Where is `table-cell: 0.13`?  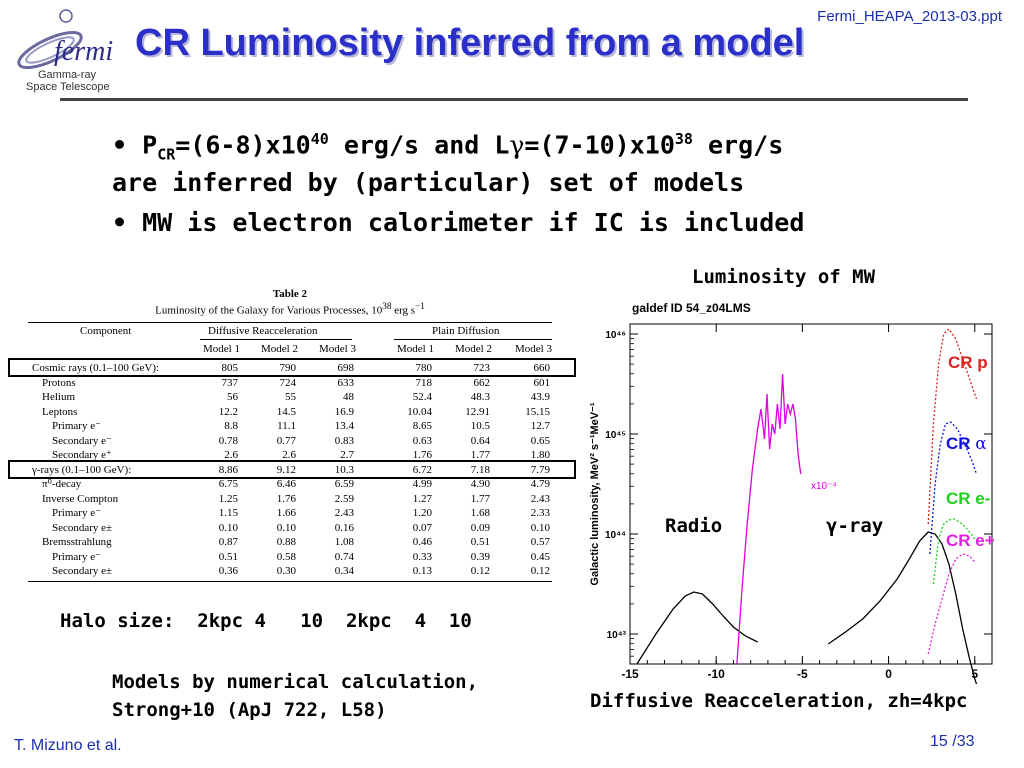
table-cell: 0.13 is located at coordinates (422, 571).